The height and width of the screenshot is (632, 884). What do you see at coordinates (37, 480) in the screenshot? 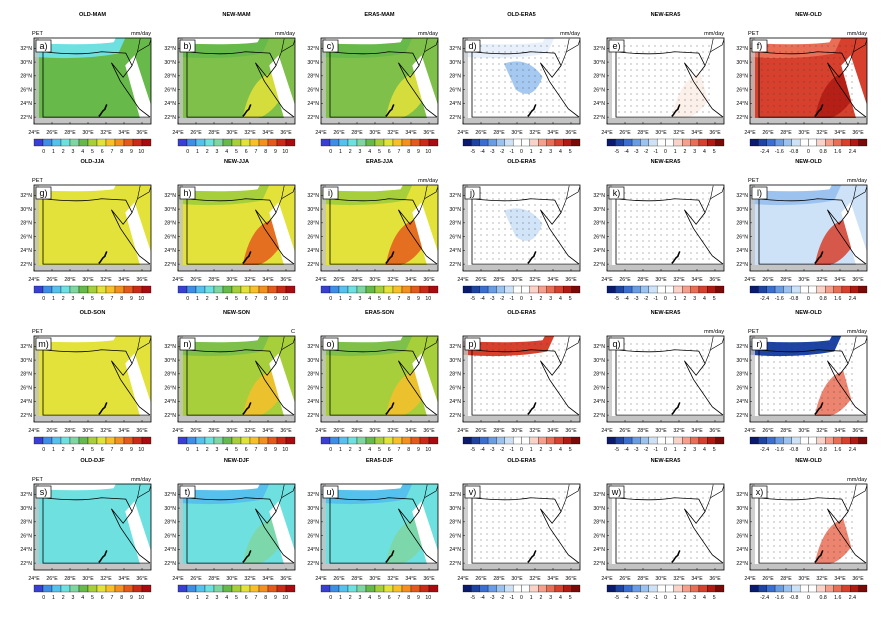
I see `panel-left-label: PET` at bounding box center [37, 480].